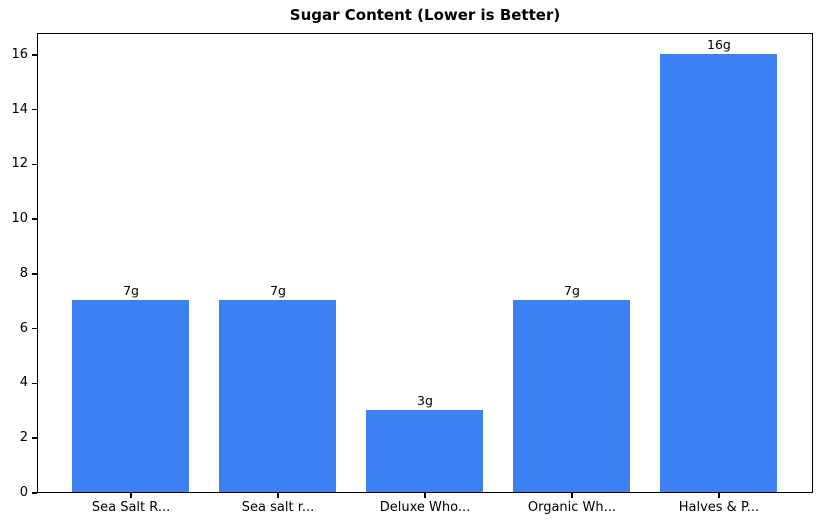 The width and height of the screenshot is (822, 528). I want to click on y-tick-label: 4, so click(23, 383).